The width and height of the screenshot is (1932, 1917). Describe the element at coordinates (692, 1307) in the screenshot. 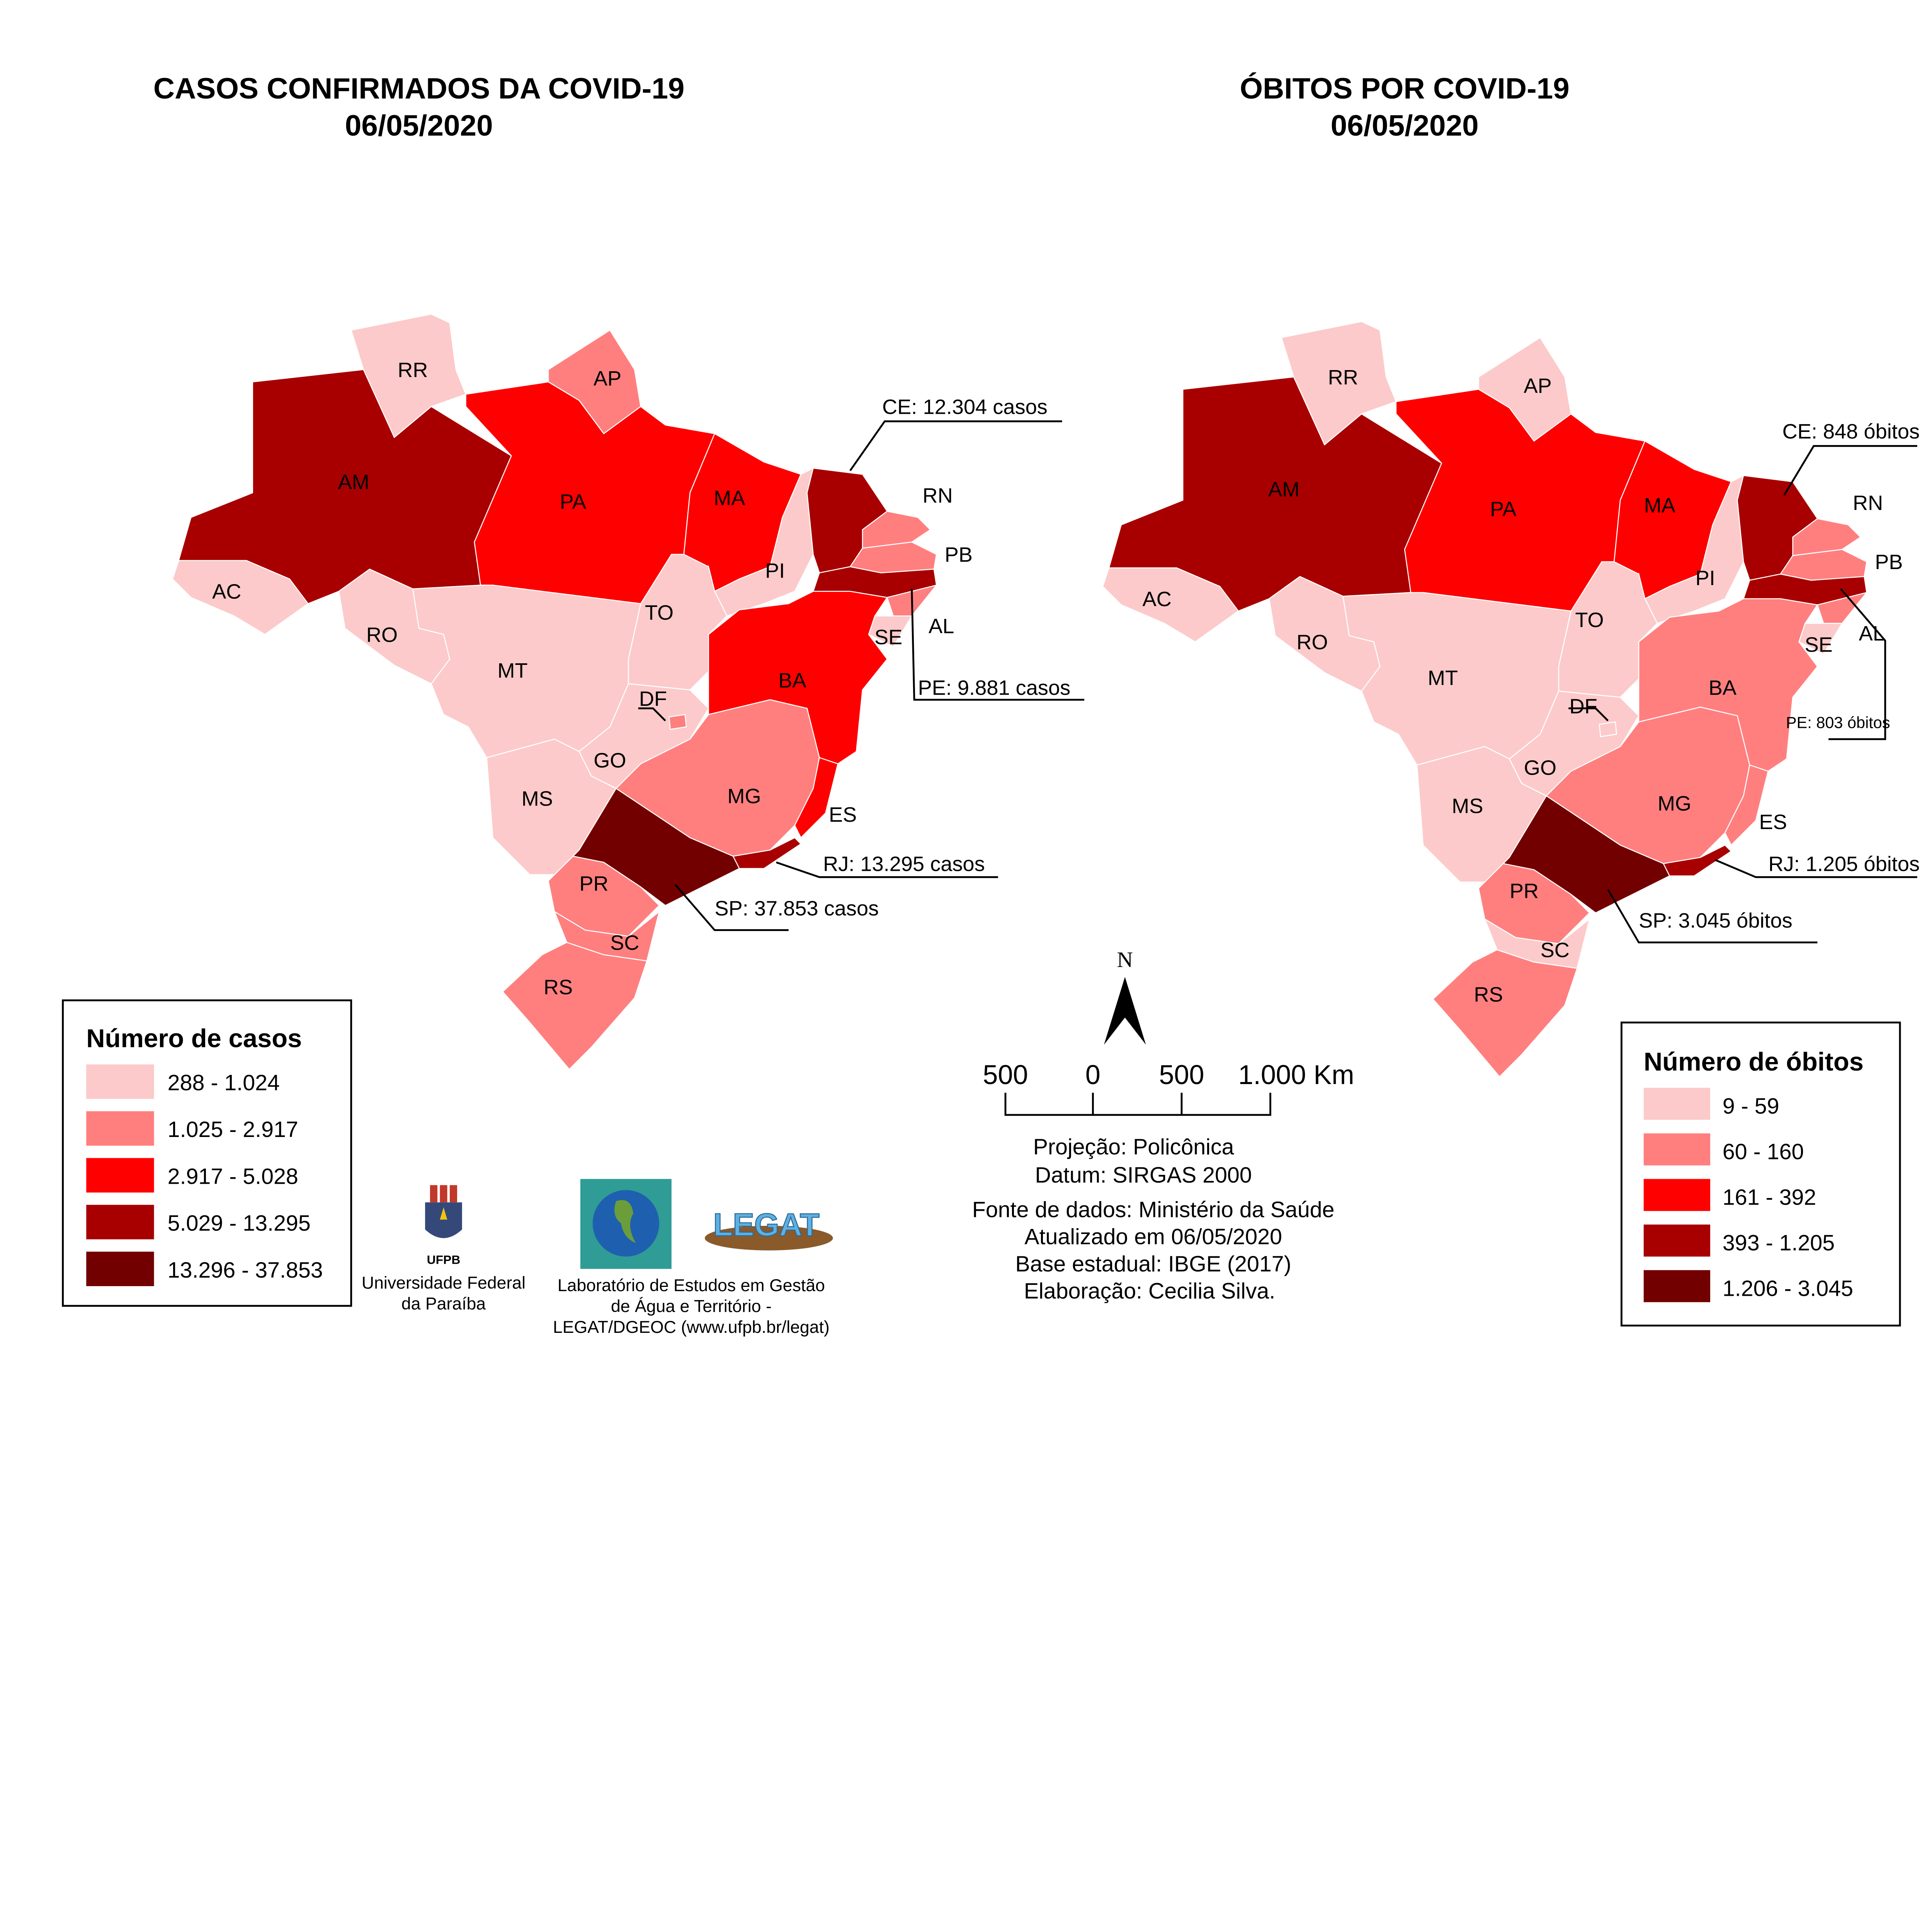

I see `legat-caption-2: de Água e Território -` at that location.